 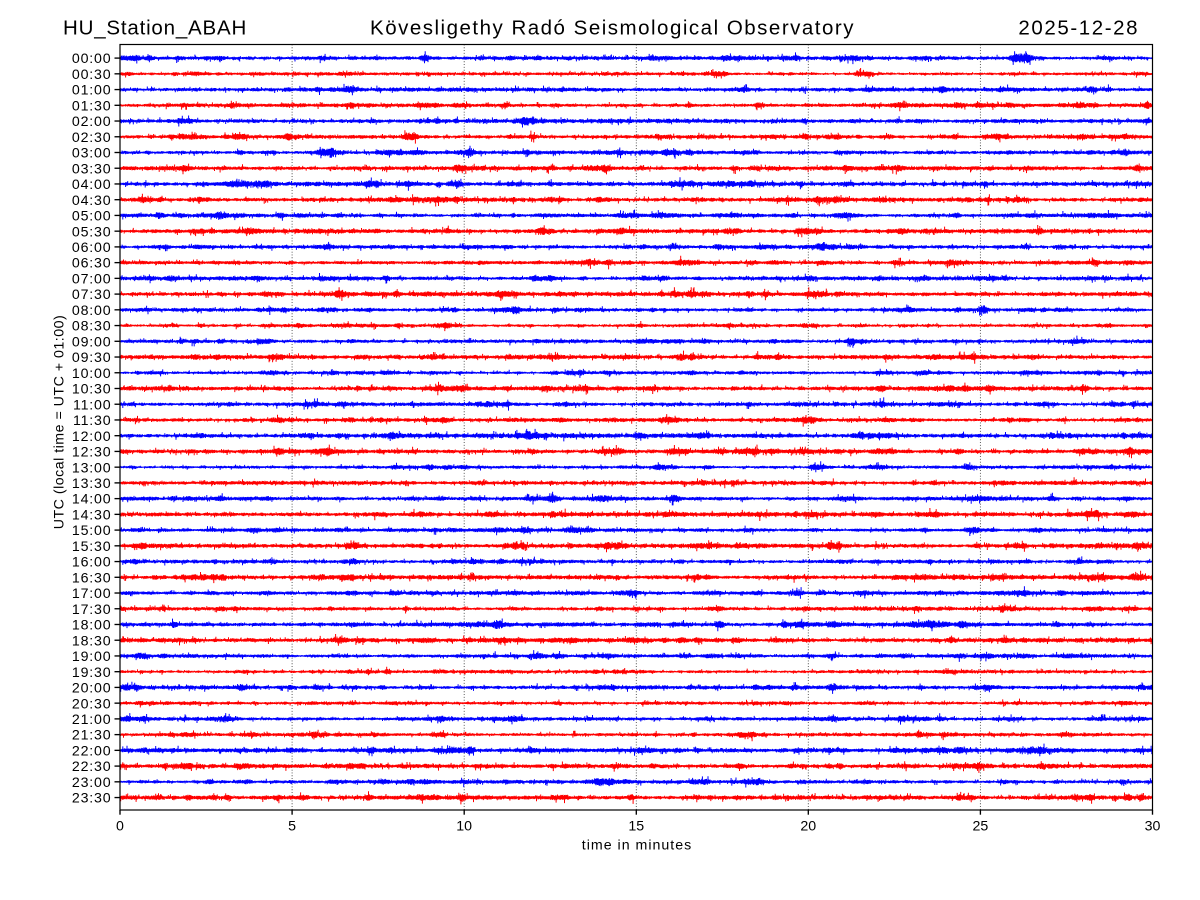 What do you see at coordinates (1078, 28) in the screenshot?
I see `svg-text: 2025-12-28` at bounding box center [1078, 28].